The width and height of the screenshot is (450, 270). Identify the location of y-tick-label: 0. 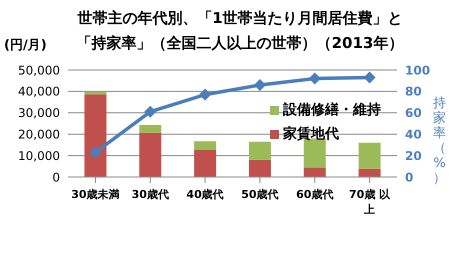
(56, 177).